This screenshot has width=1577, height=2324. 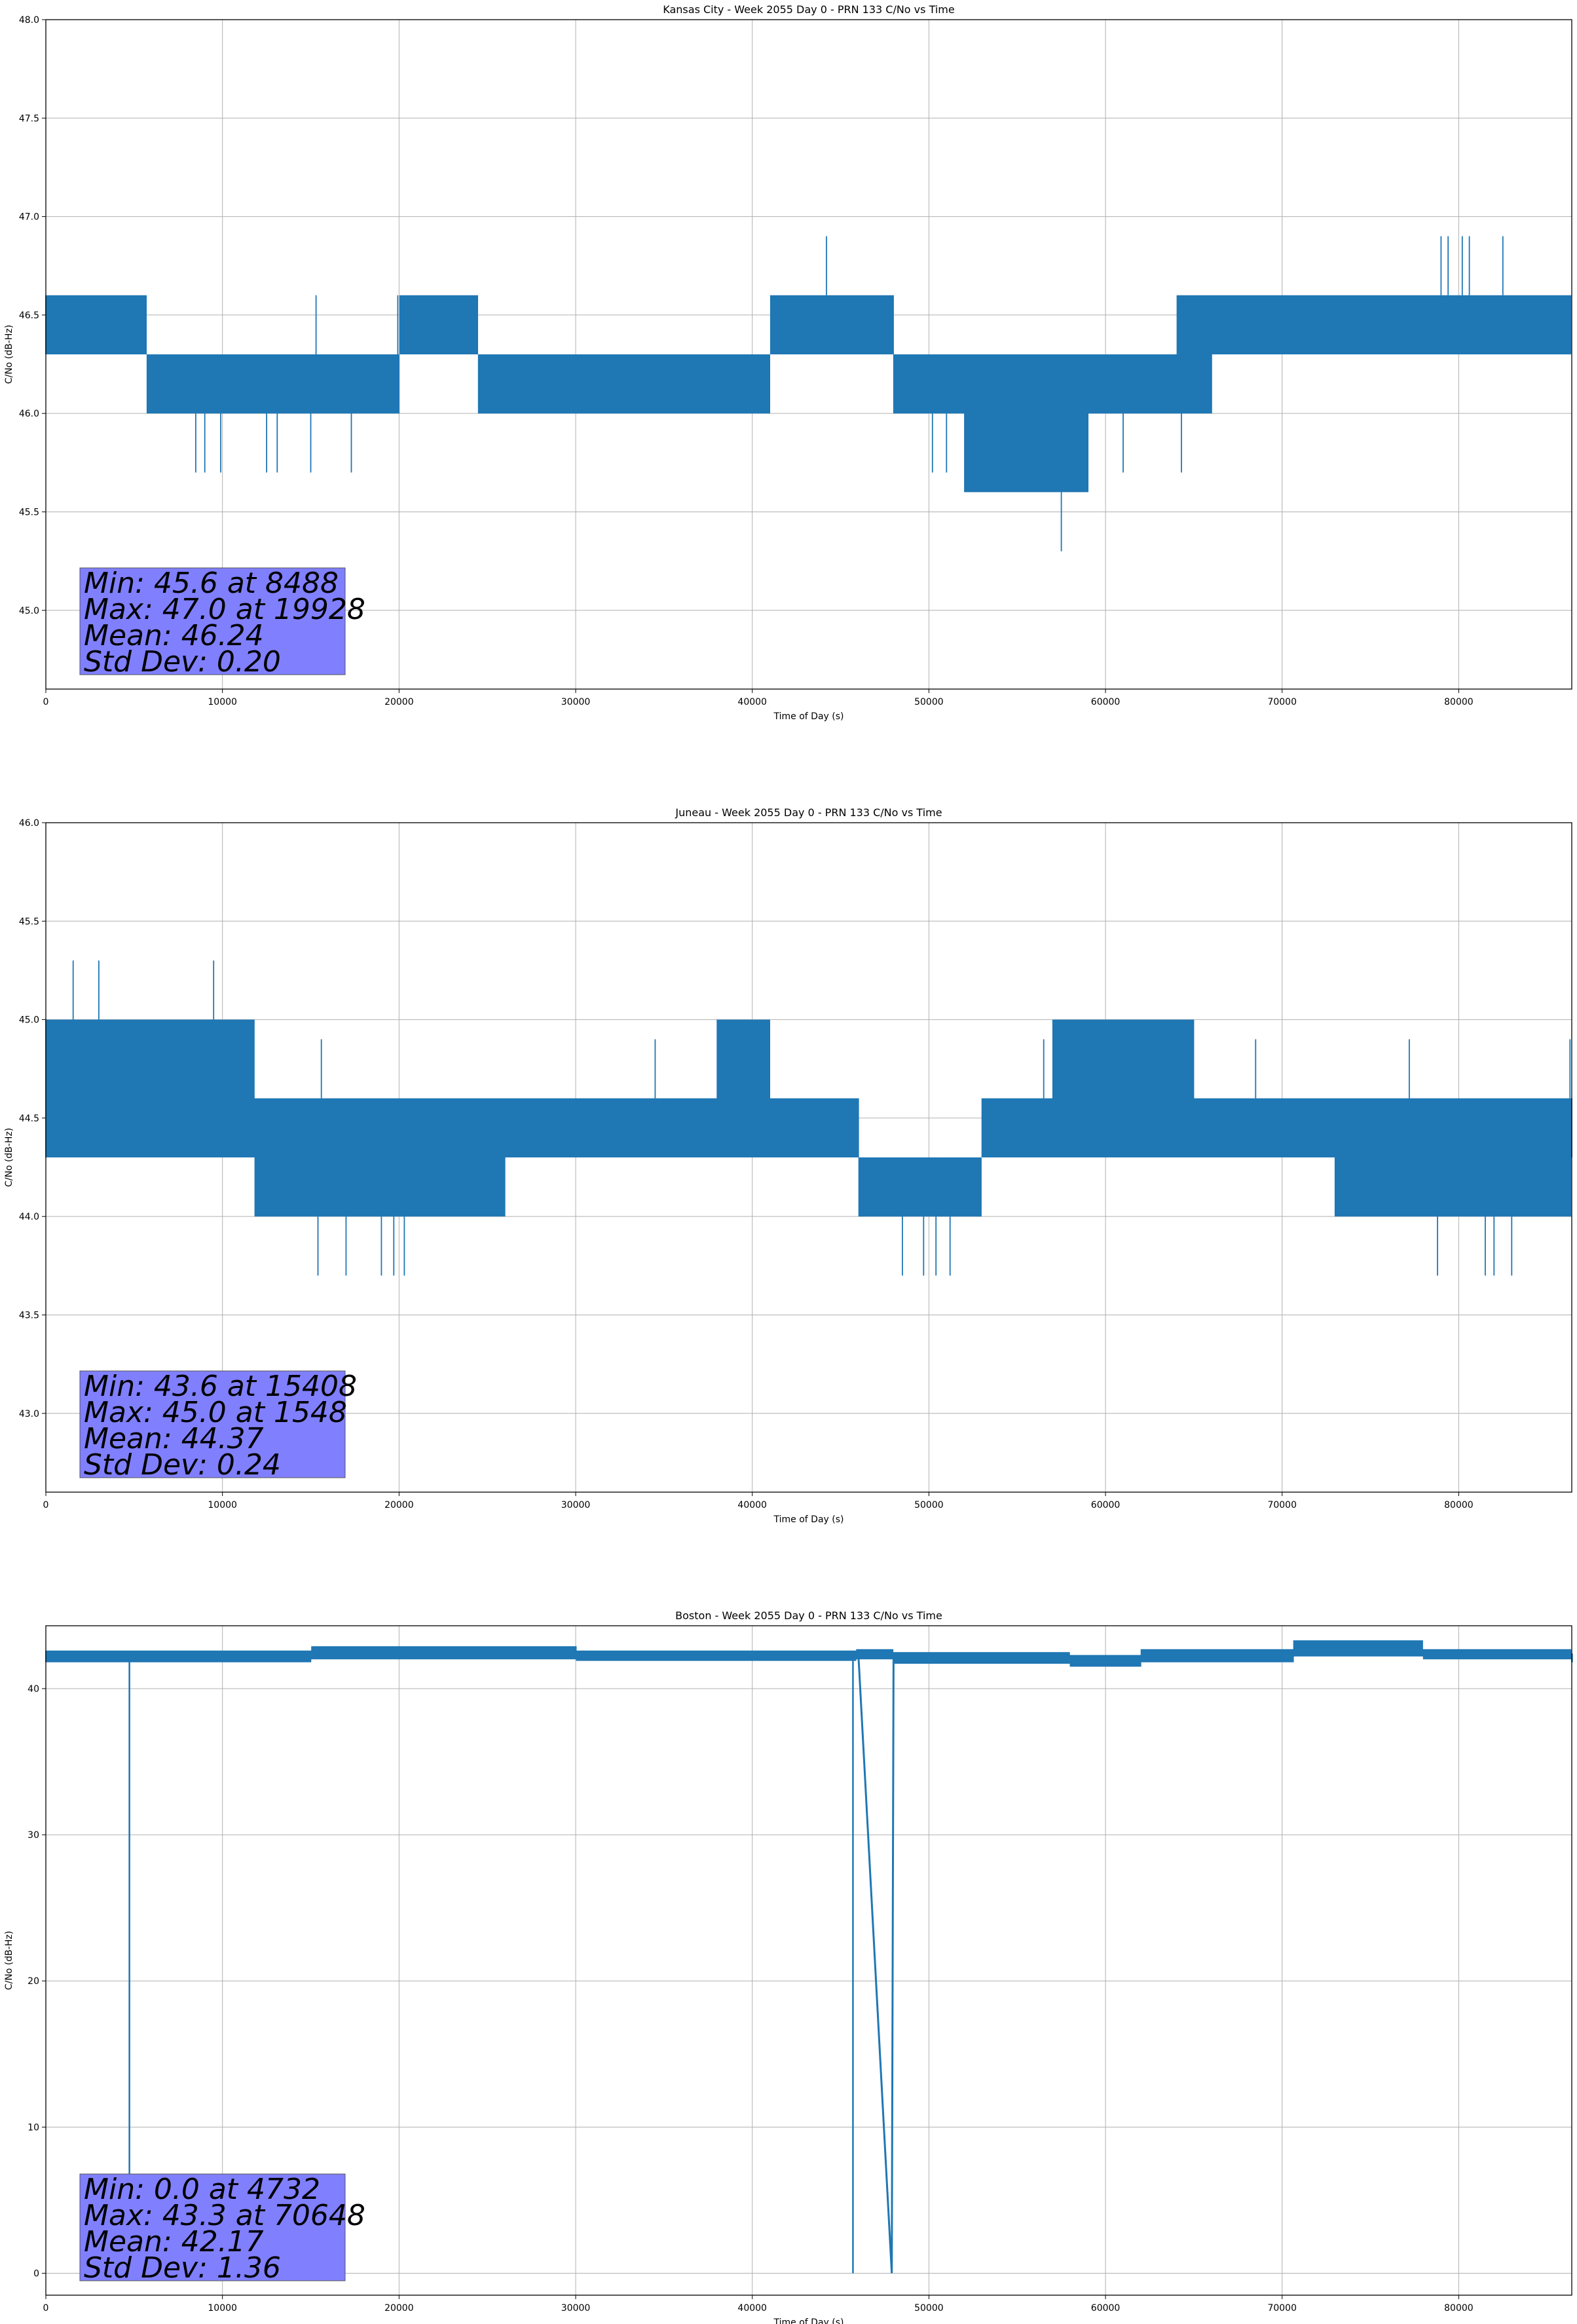 What do you see at coordinates (220, 1386) in the screenshot?
I see `stats-line: Min: 43.6 at 15408` at bounding box center [220, 1386].